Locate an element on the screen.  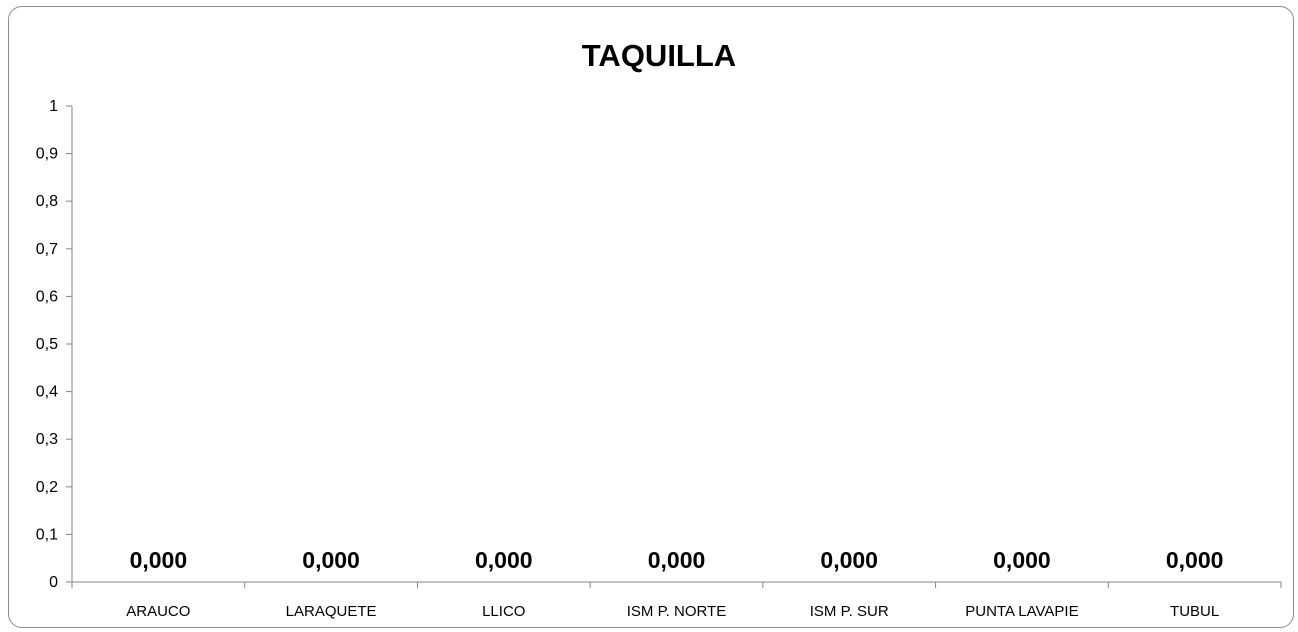
data-labels: 0,000 0,000 0,000 0,000 0,000 0,000 0,000 is located at coordinates (677, 560).